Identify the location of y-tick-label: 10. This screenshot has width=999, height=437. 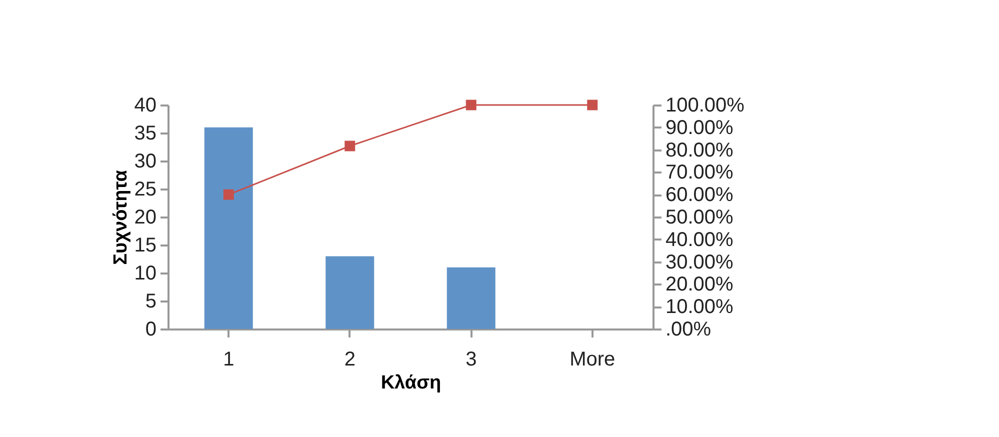
(145, 273).